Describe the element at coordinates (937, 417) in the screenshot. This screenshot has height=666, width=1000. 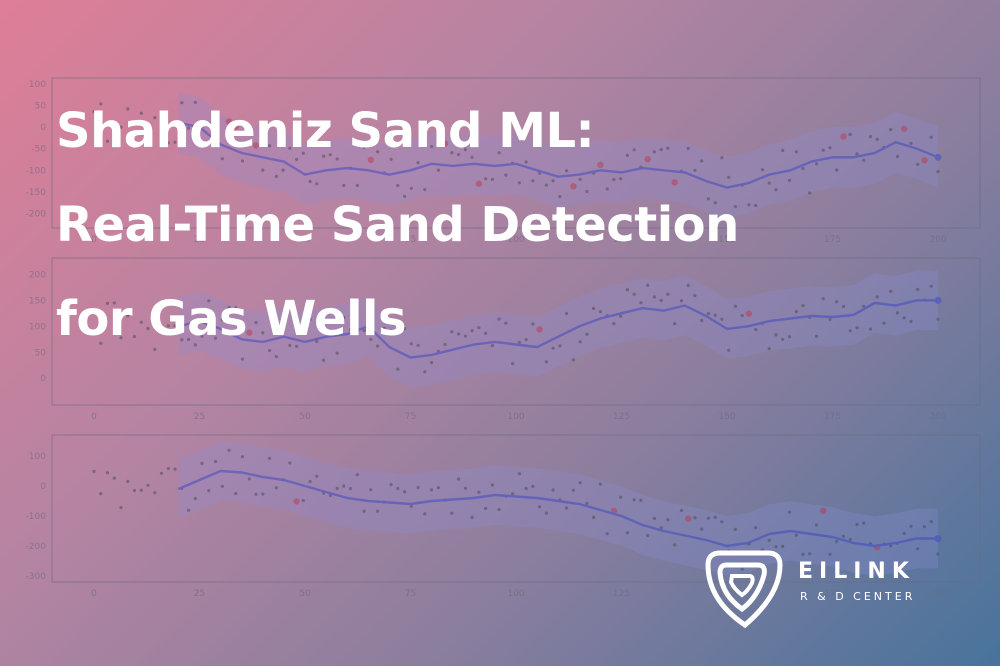
I see `x-tick-label: 200` at that location.